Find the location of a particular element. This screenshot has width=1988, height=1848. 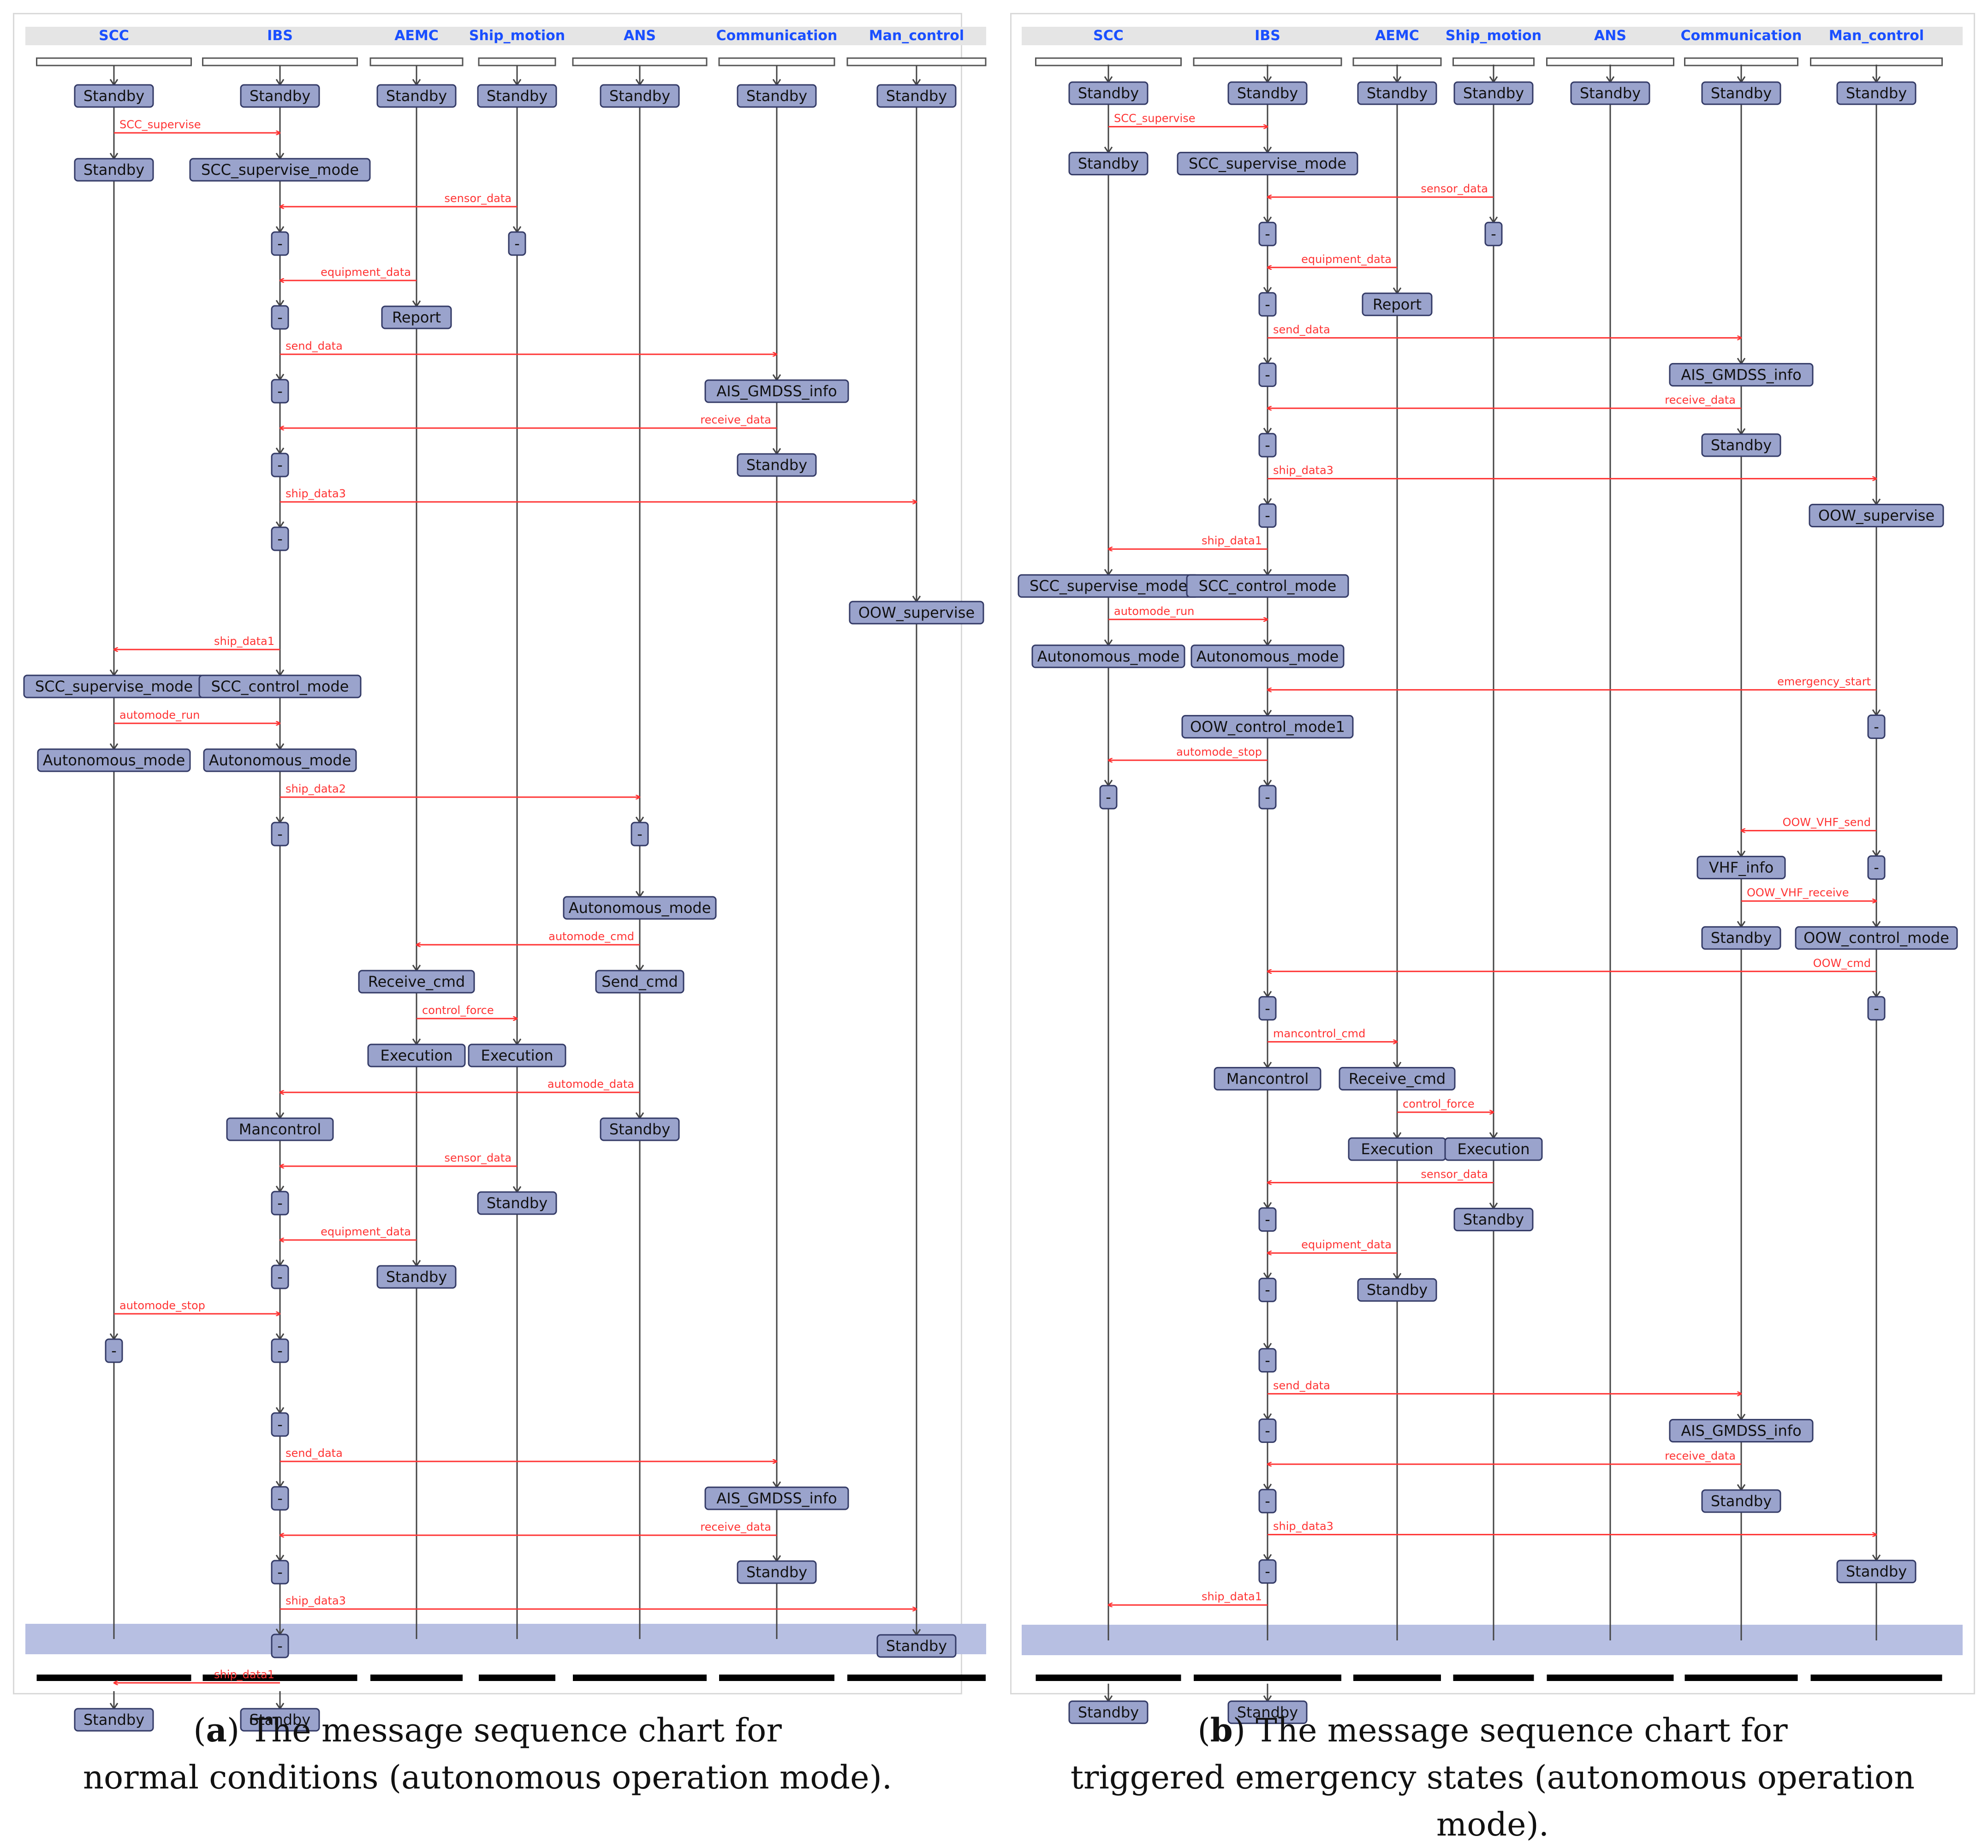

message-automode-run: automode_run is located at coordinates (197, 716).